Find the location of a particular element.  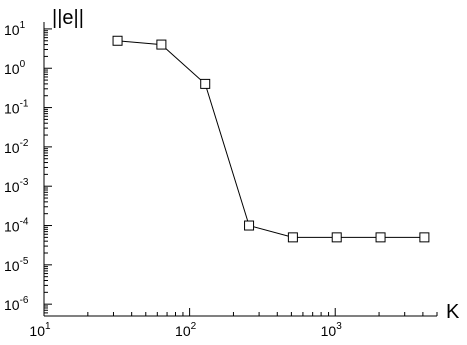

y-tick-label: 10⁰ is located at coordinates (15, 68).